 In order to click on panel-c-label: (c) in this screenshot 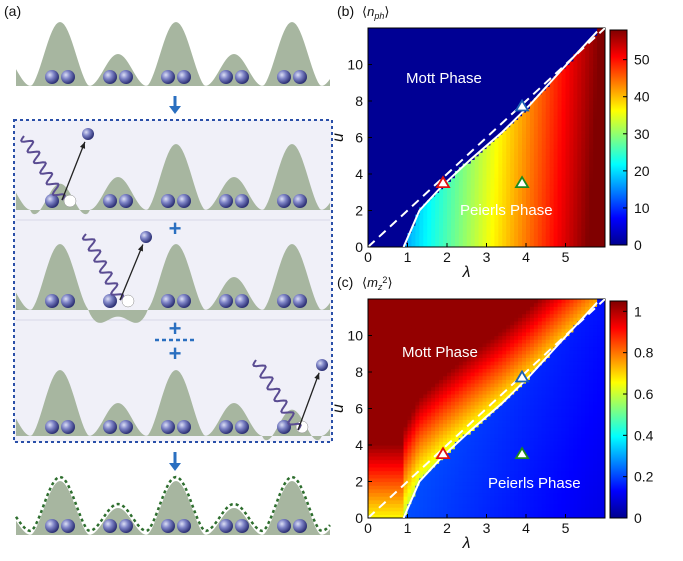, I will do `click(345, 282)`.